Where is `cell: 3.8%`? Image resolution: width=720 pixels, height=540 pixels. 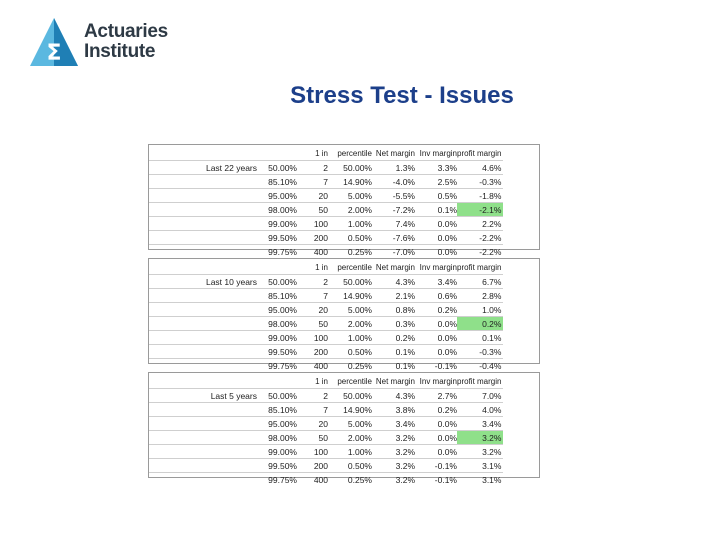 cell: 3.8% is located at coordinates (393, 409).